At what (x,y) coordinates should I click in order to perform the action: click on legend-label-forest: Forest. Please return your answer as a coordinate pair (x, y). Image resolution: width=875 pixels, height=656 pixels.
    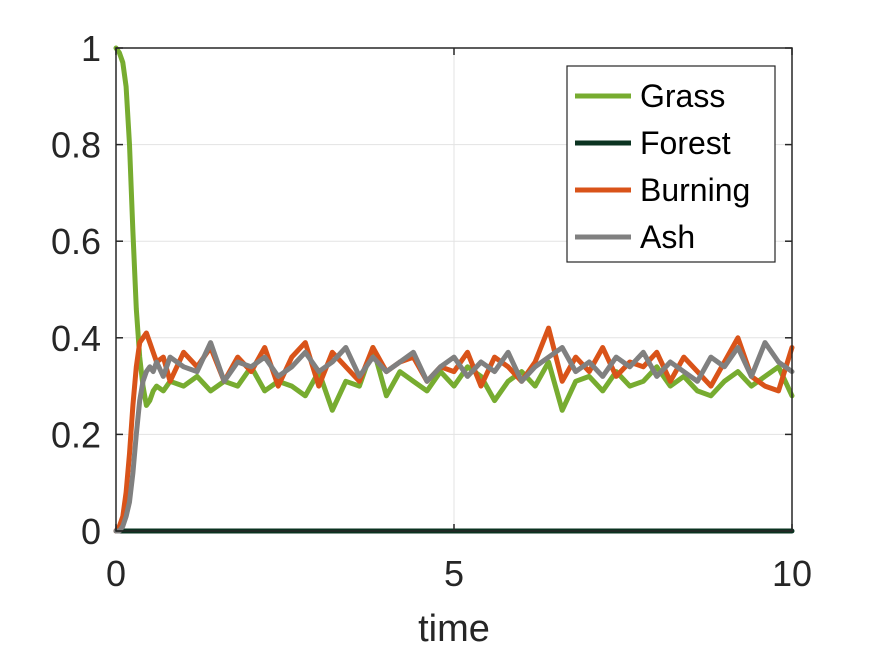
    Looking at the image, I should click on (685, 143).